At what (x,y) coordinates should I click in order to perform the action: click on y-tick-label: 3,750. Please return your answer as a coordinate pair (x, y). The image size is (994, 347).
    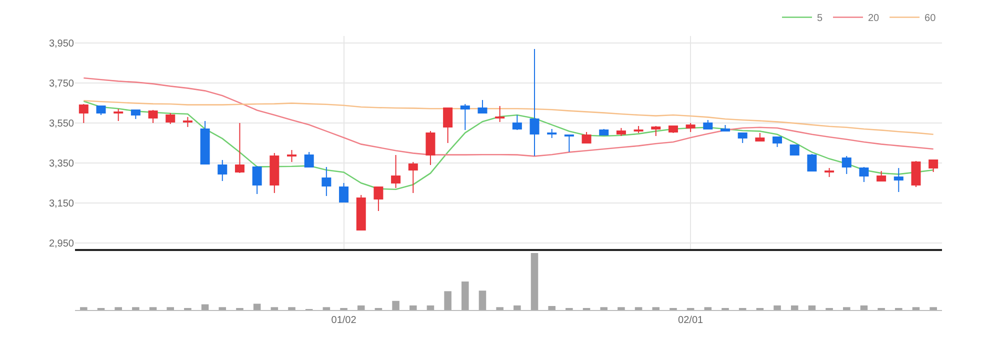
    Looking at the image, I should click on (61, 84).